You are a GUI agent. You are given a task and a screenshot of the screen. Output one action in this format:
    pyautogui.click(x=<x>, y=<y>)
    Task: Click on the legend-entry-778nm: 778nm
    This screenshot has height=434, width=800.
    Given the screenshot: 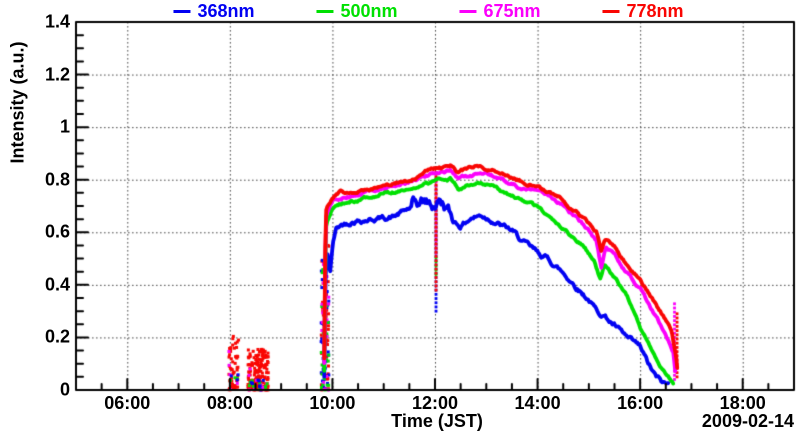 What is the action you would take?
    pyautogui.click(x=643, y=11)
    